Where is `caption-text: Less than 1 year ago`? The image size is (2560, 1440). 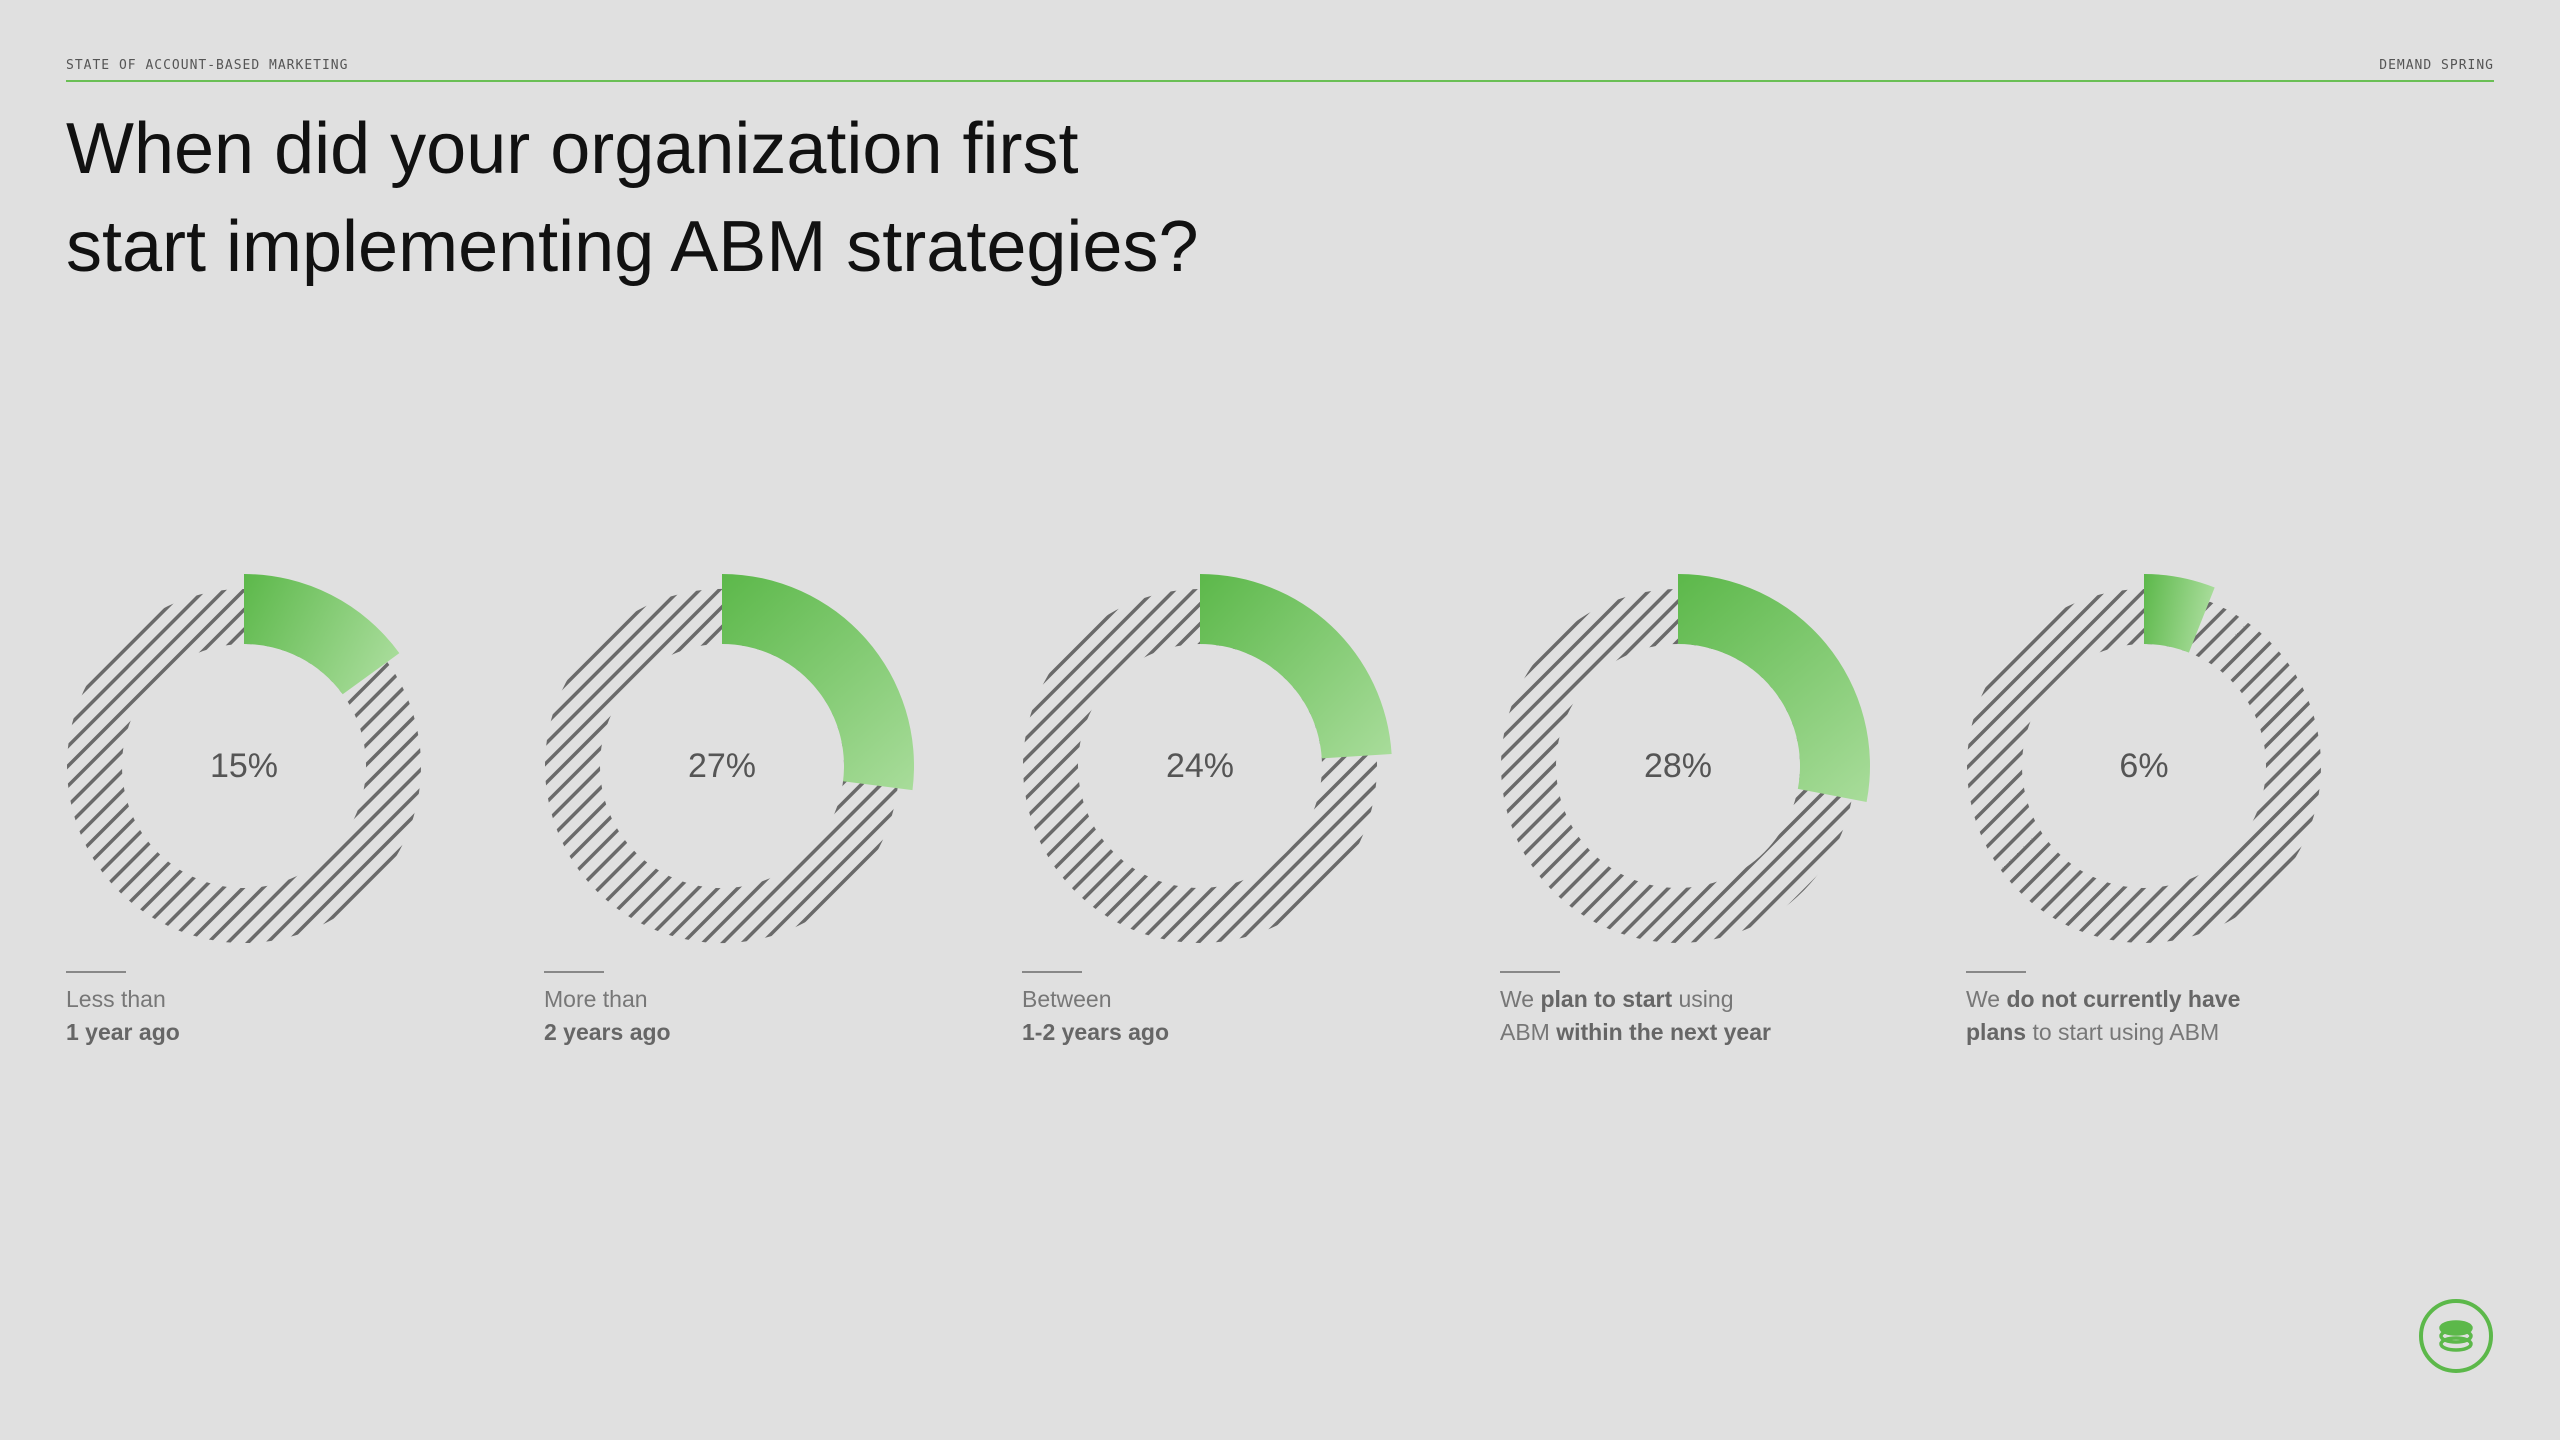 caption-text: Less than 1 year ago is located at coordinates (123, 1015).